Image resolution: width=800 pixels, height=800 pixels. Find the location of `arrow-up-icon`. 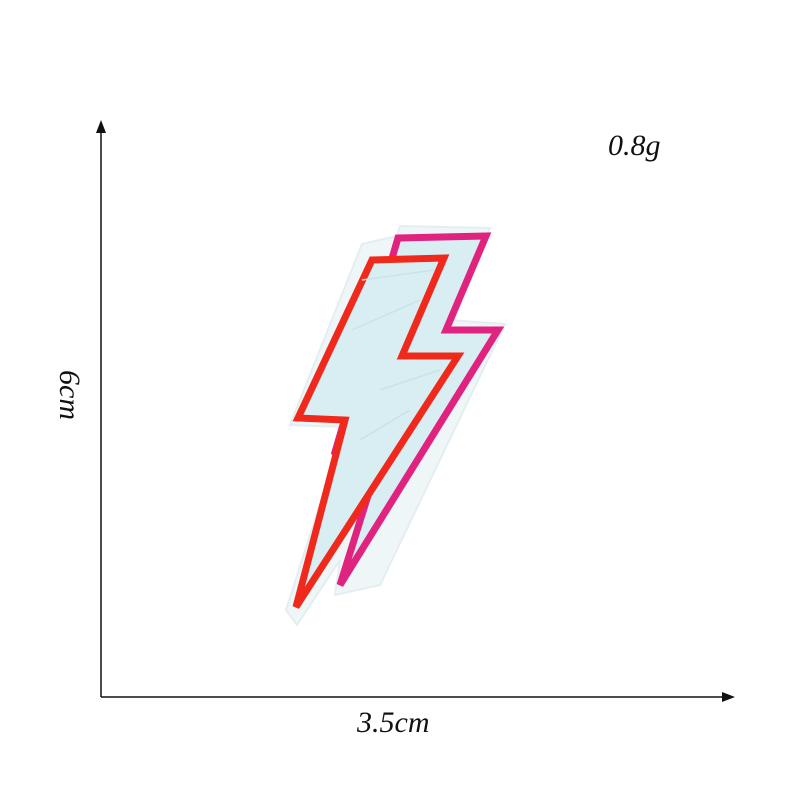

arrow-up-icon is located at coordinates (101, 126).